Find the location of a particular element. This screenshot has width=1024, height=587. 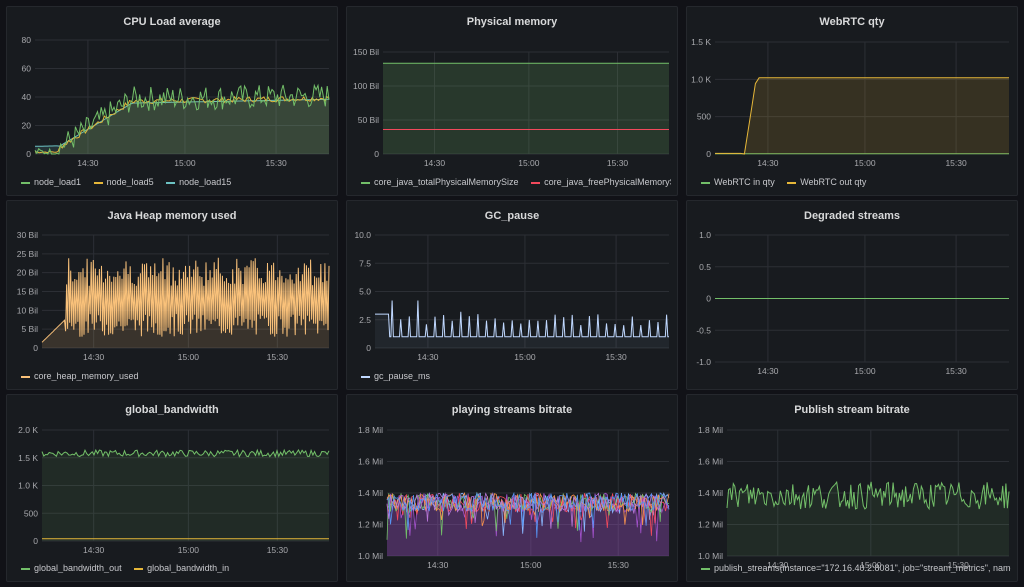

panel-title: GC_pause is located at coordinates (512, 216).